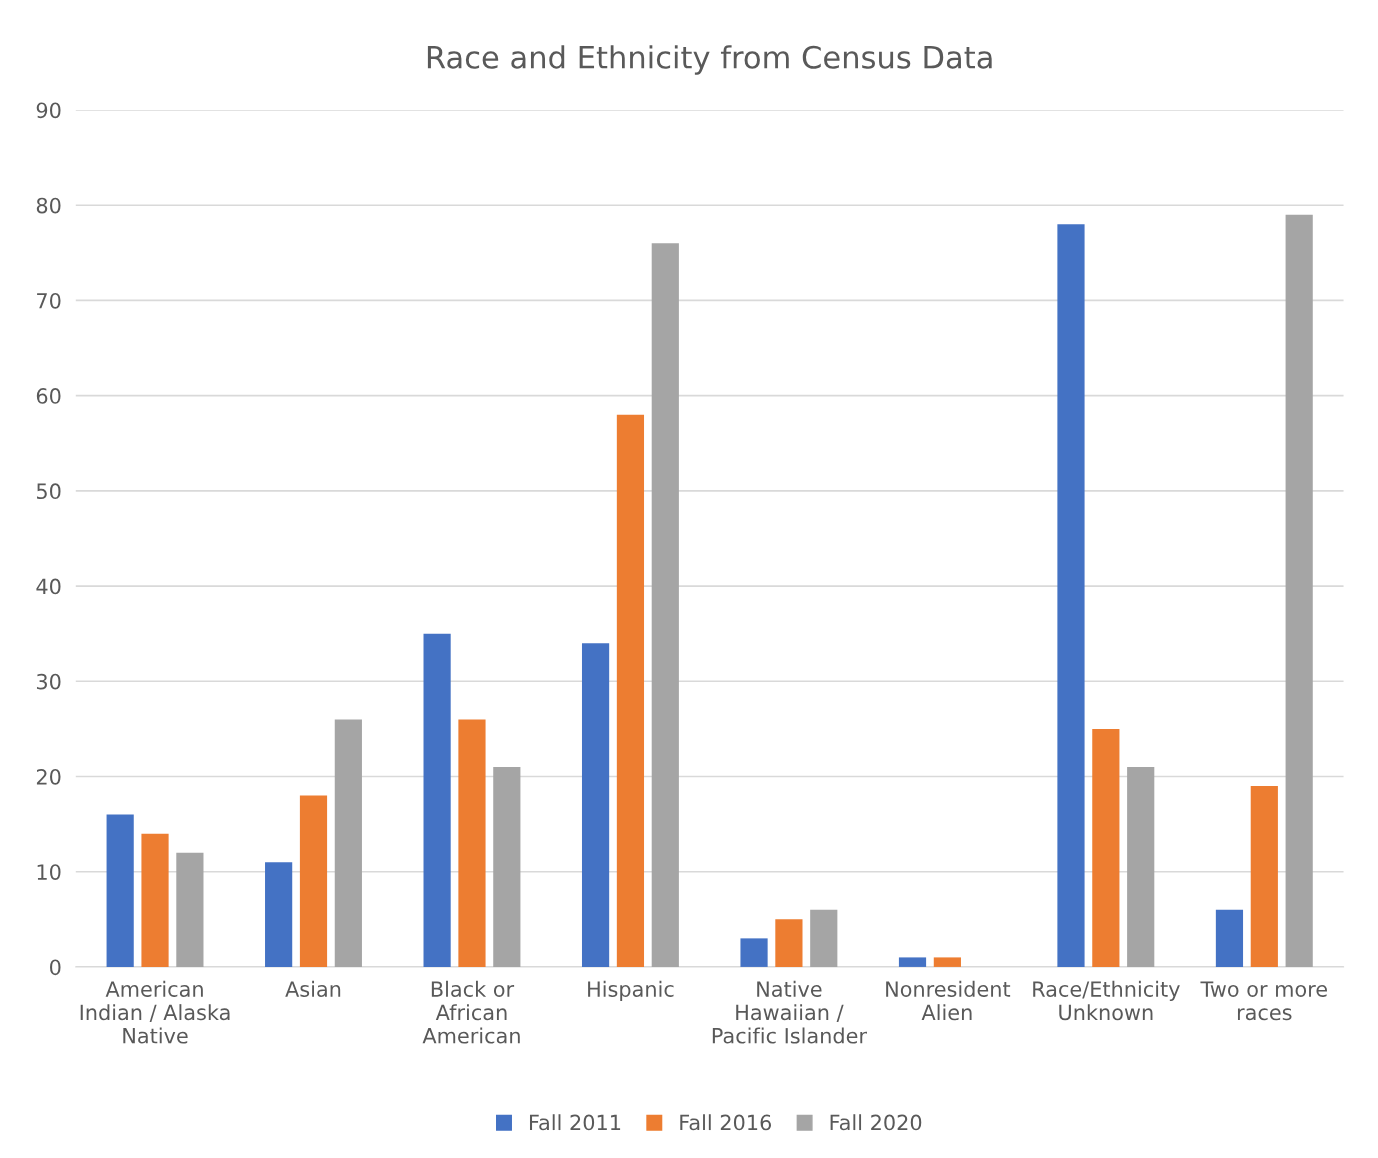  What do you see at coordinates (789, 1012) in the screenshot?
I see `x-tick-label: Native Hawaiian / Pacific Islander` at bounding box center [789, 1012].